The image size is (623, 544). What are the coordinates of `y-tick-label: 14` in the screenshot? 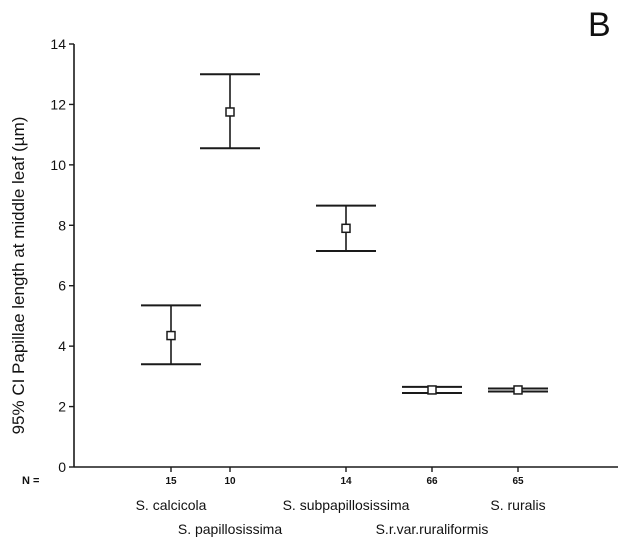 It's located at (58, 44).